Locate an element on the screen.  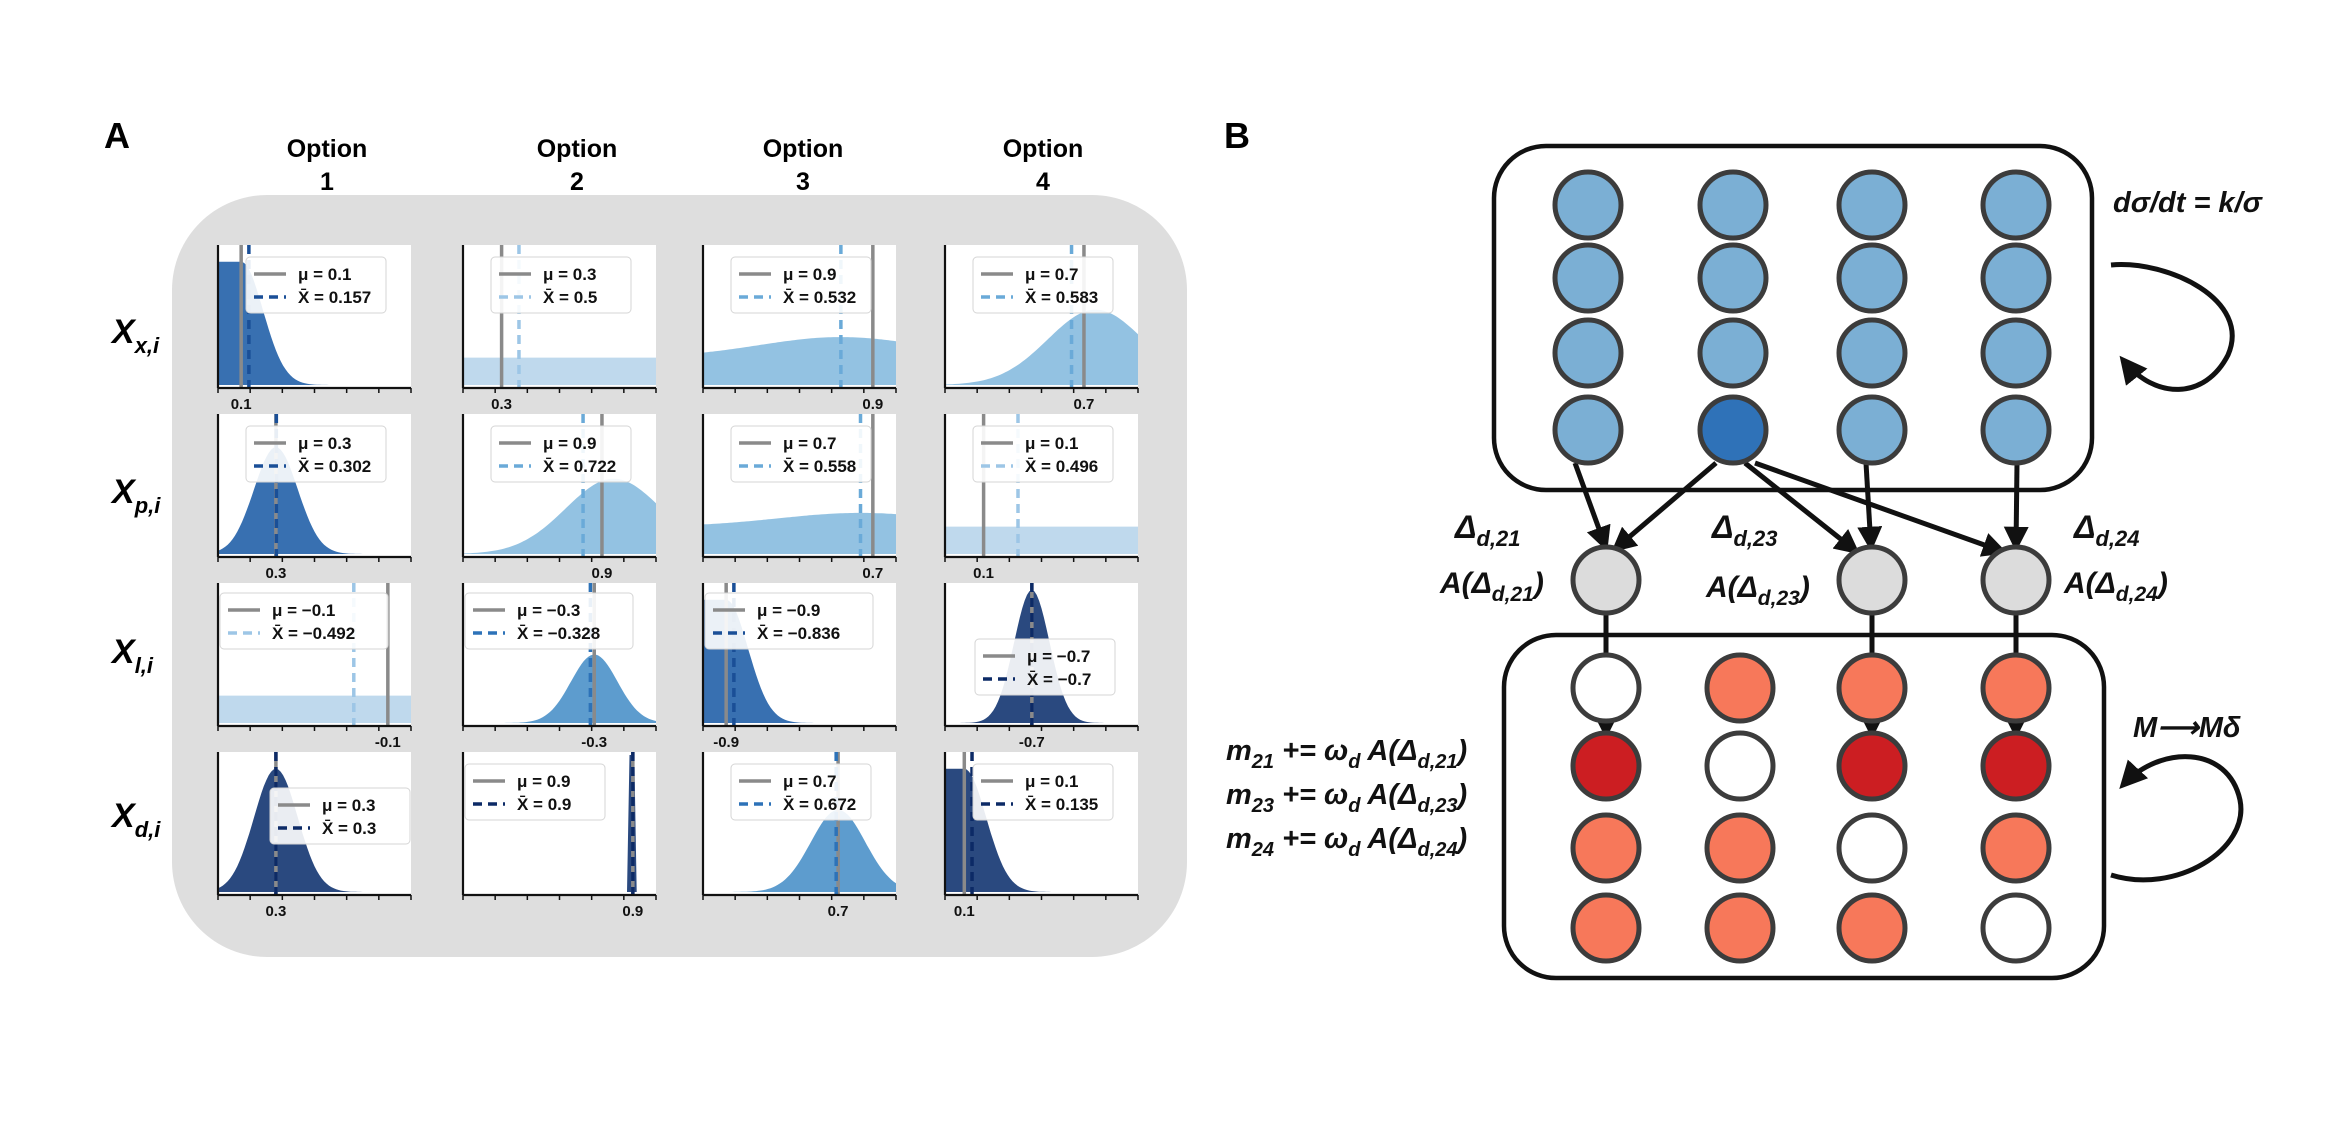
legend-xbar-text: X̄ = 0.157 is located at coordinates (334, 297).